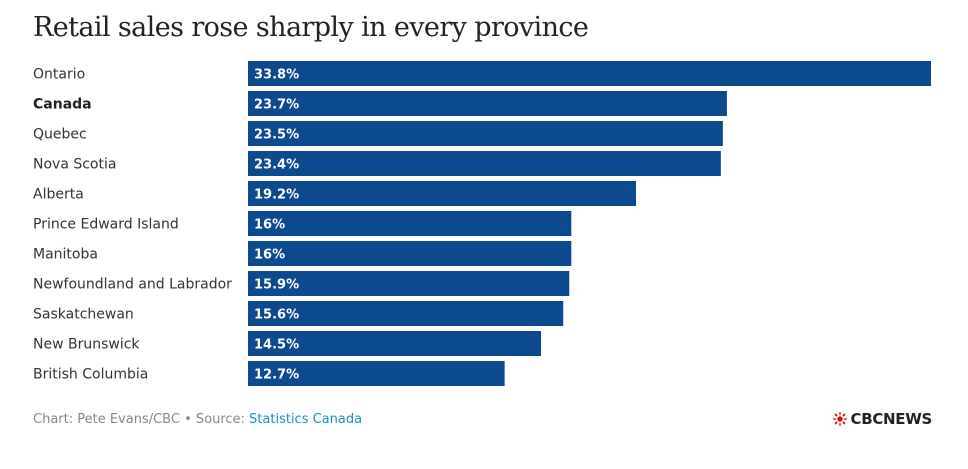 The height and width of the screenshot is (469, 968). I want to click on bar-value-label: 15.9%, so click(276, 285).